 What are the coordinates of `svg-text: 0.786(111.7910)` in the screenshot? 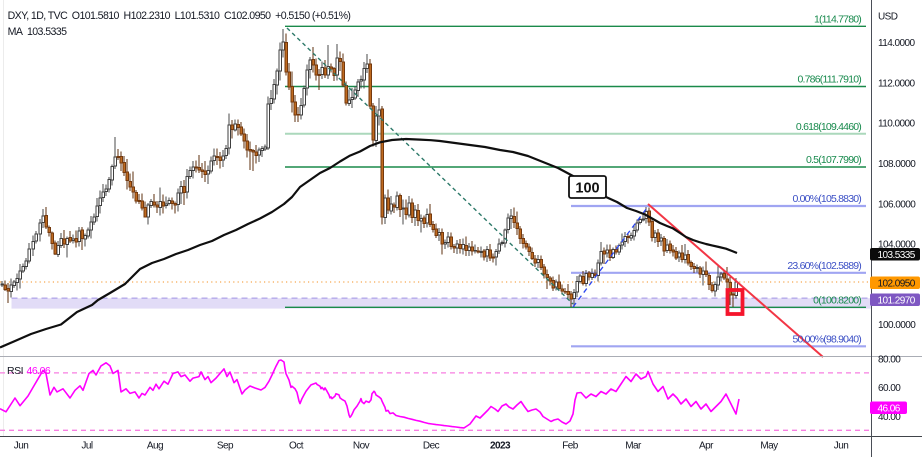 It's located at (829, 80).